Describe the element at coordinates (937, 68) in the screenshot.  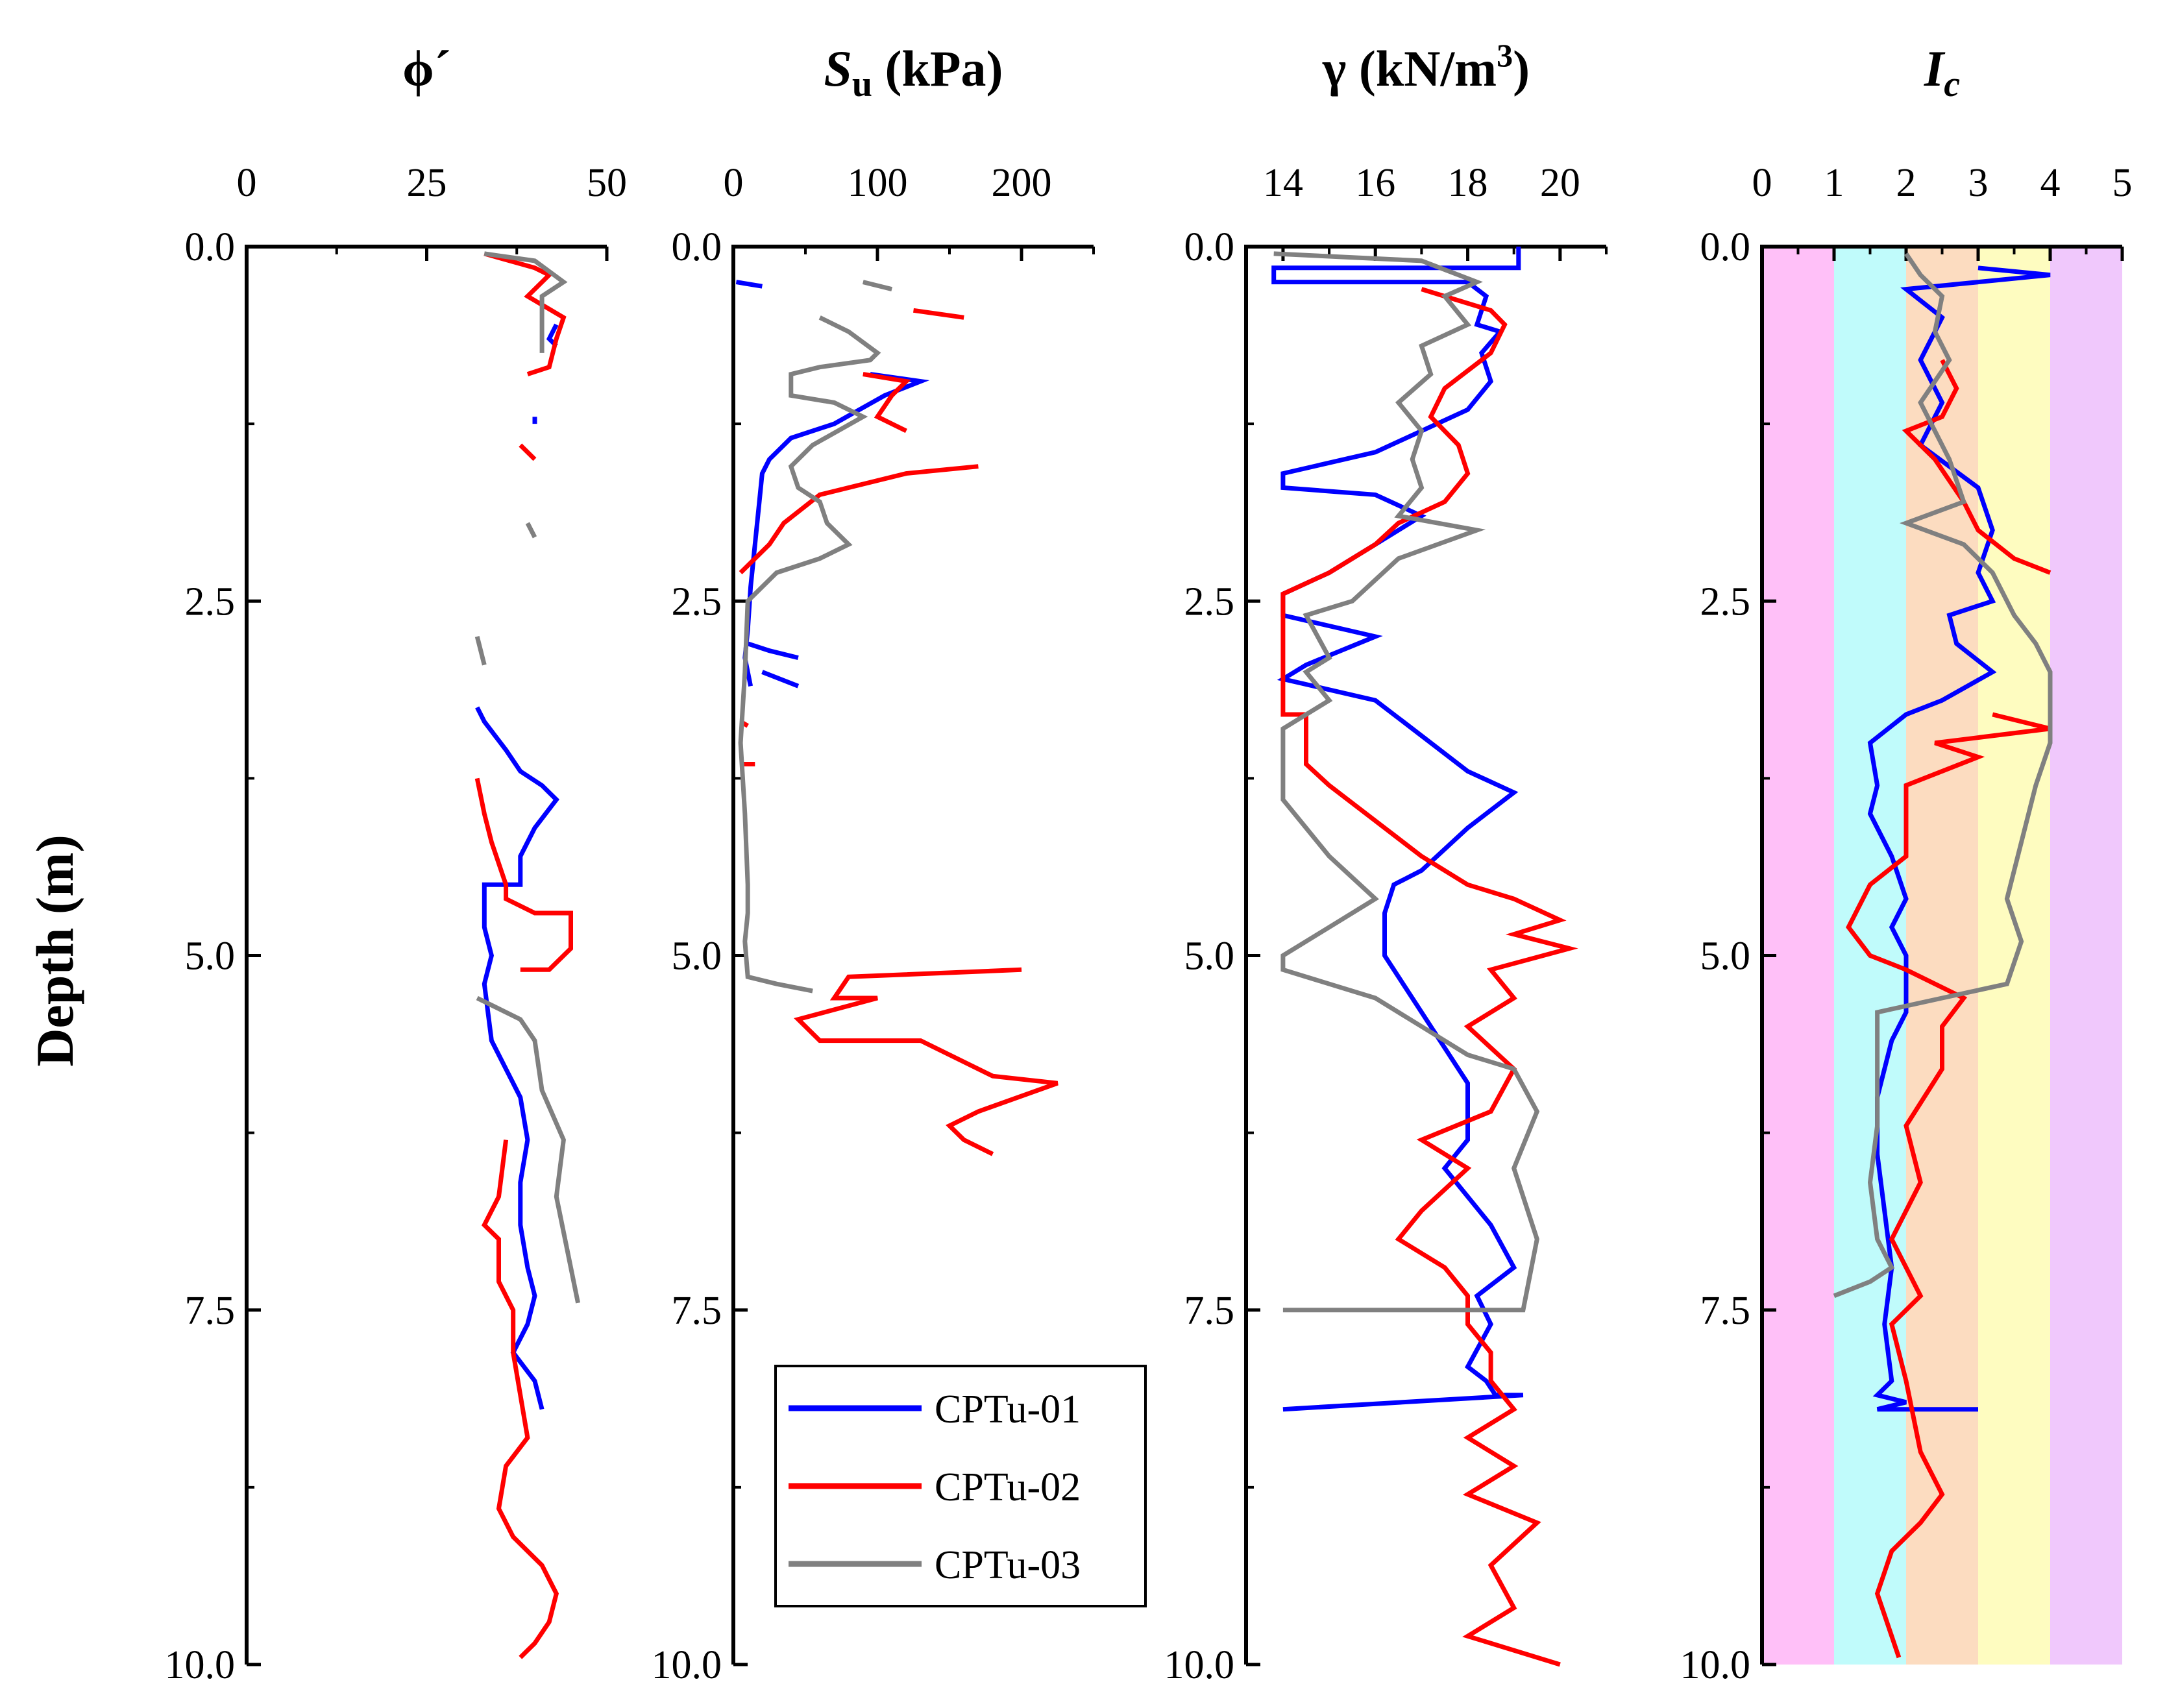
I see `panel-title-unit: (kPa)` at that location.